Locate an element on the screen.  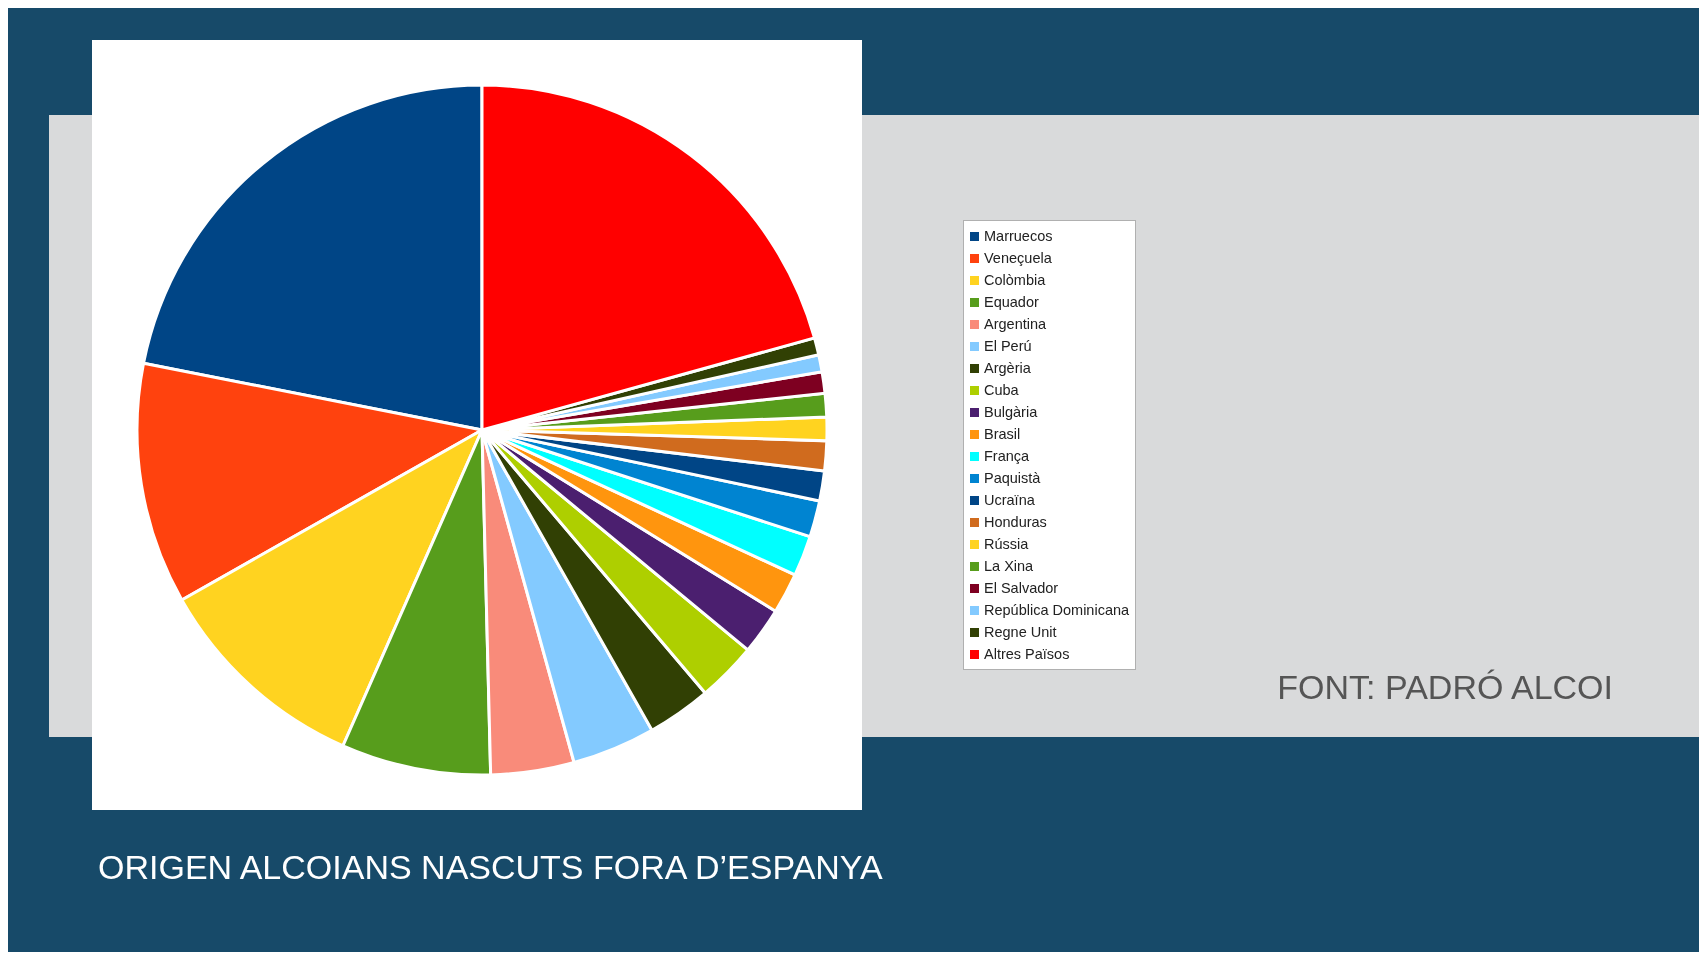
legend-label: Cuba is located at coordinates (1001, 390).